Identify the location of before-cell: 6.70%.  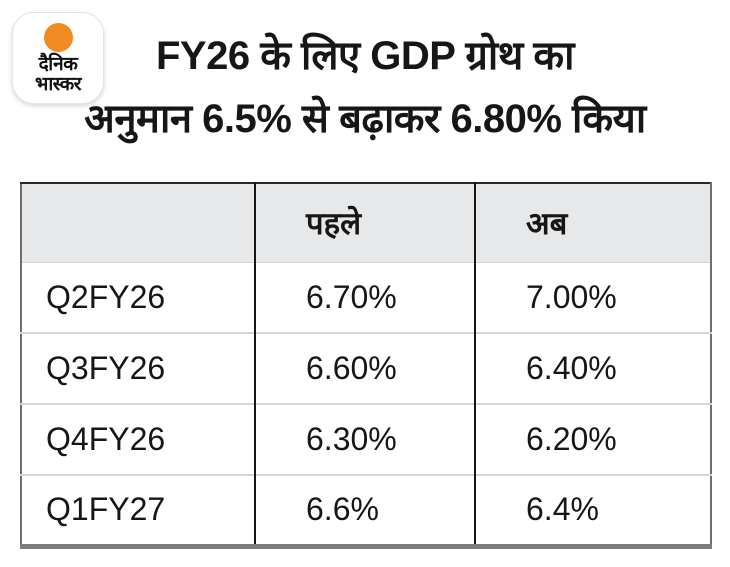
(364, 297).